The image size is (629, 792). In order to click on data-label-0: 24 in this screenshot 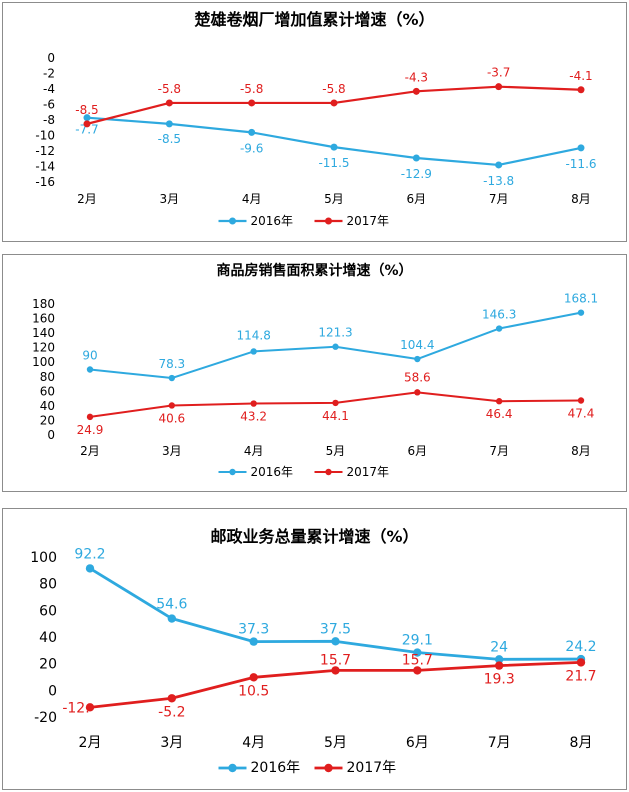, I will do `click(499, 647)`.